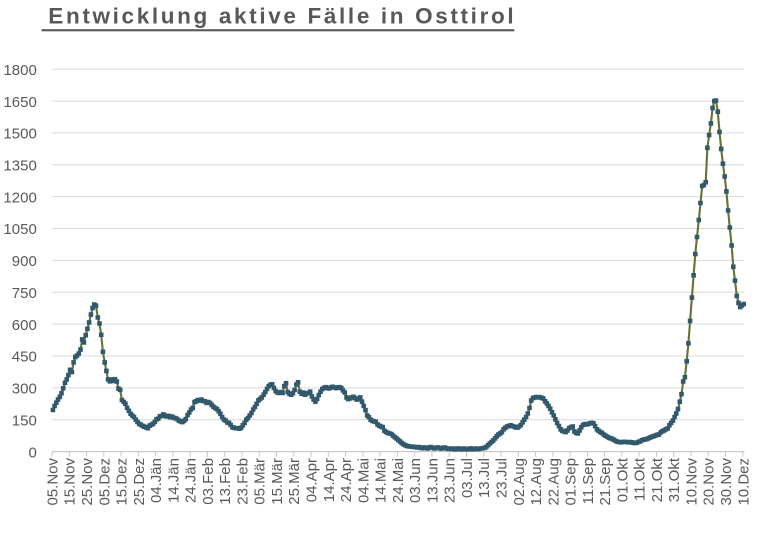  What do you see at coordinates (381, 480) in the screenshot?
I see `svg-text: 14.Mai` at bounding box center [381, 480].